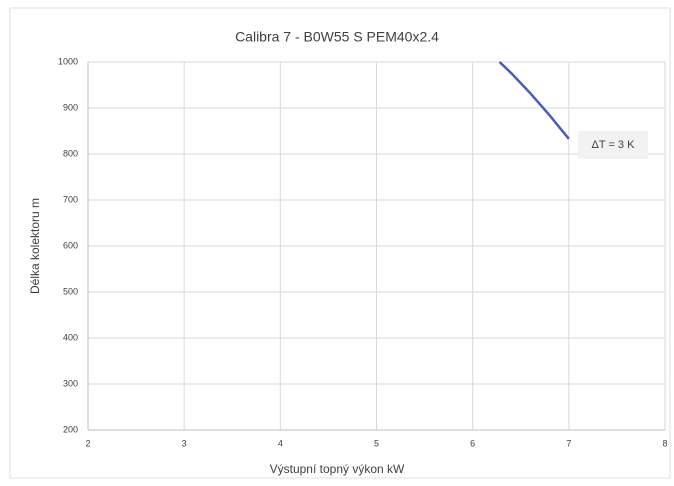  Describe the element at coordinates (35, 246) in the screenshot. I see `y-axis-label: Délka kolektoru m` at that location.